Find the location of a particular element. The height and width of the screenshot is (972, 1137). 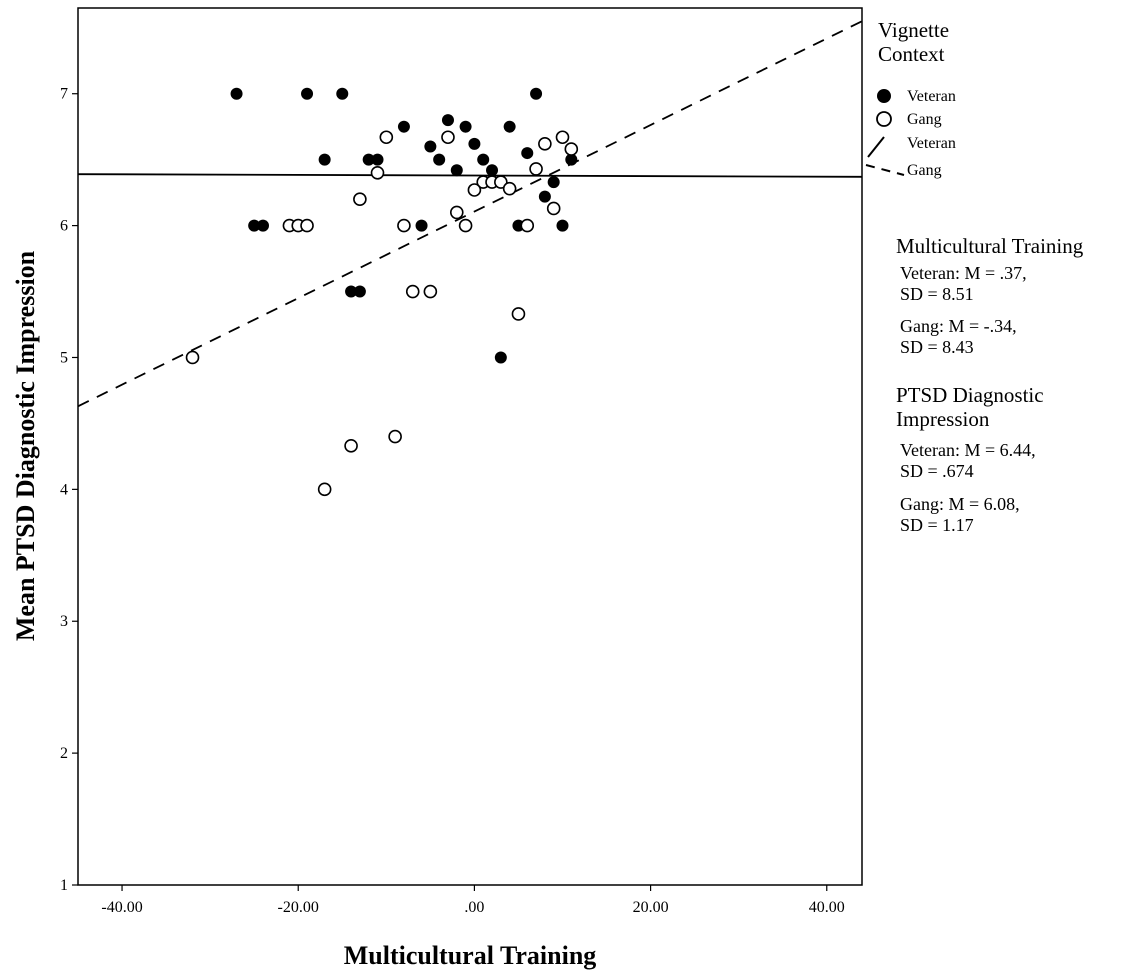

y-axis-title: Mean PTSD Diagnostic Impression is located at coordinates (25, 445).